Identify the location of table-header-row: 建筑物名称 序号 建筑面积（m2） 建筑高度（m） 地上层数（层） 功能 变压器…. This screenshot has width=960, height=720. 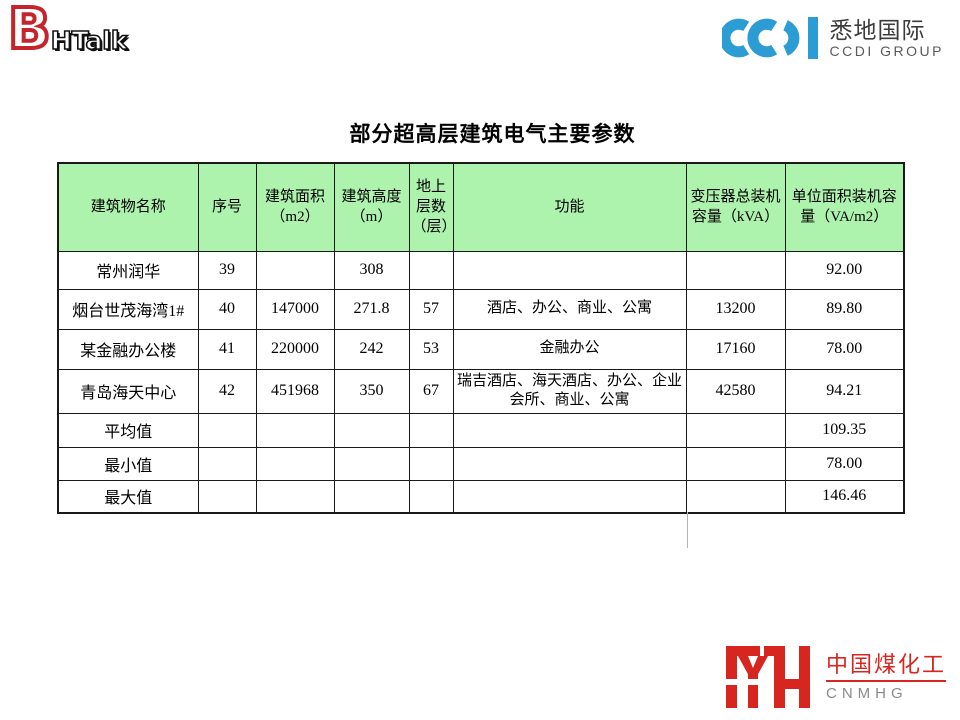
(481, 207).